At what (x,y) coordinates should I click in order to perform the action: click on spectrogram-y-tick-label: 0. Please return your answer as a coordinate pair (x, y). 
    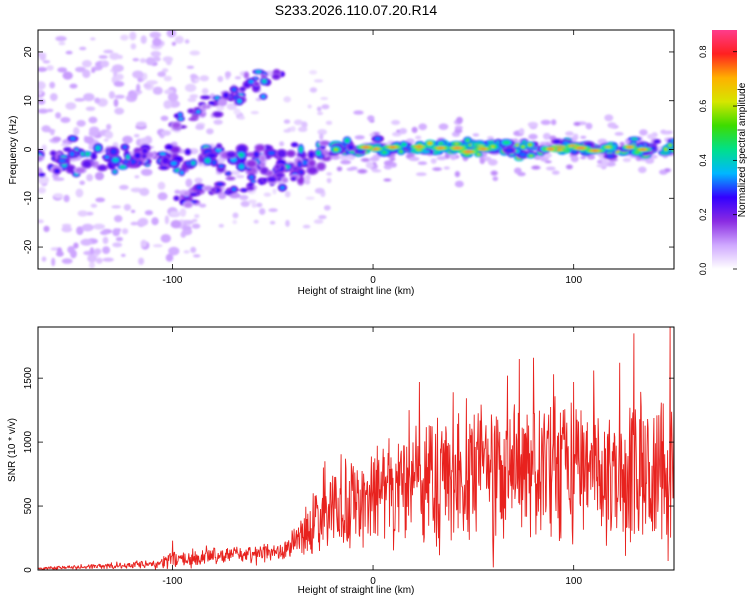
    Looking at the image, I should click on (28, 149).